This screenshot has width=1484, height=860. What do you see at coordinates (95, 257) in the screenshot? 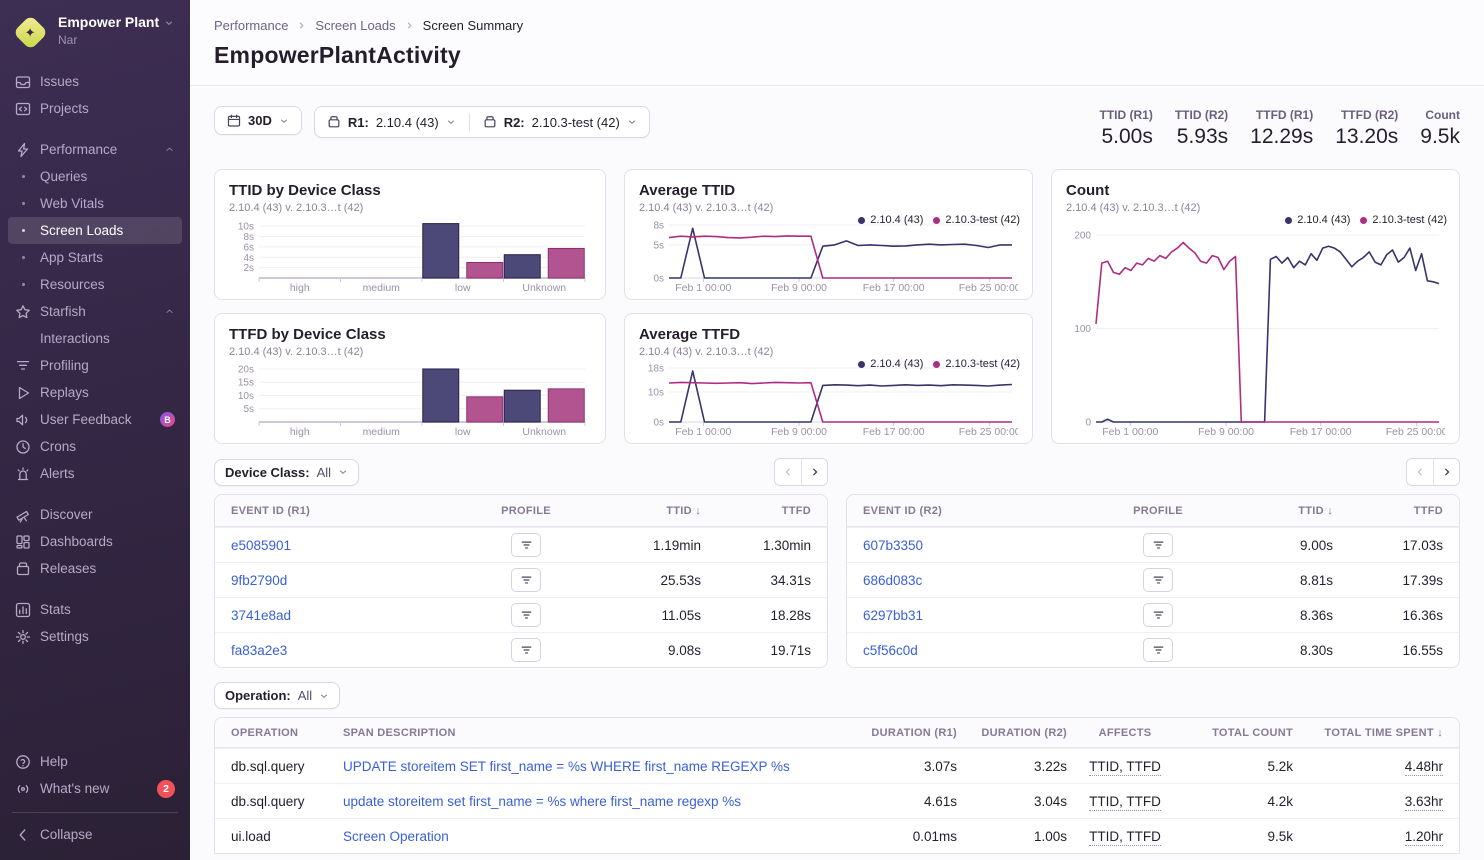
I see `sidebar-item-app-starts: App Starts` at bounding box center [95, 257].